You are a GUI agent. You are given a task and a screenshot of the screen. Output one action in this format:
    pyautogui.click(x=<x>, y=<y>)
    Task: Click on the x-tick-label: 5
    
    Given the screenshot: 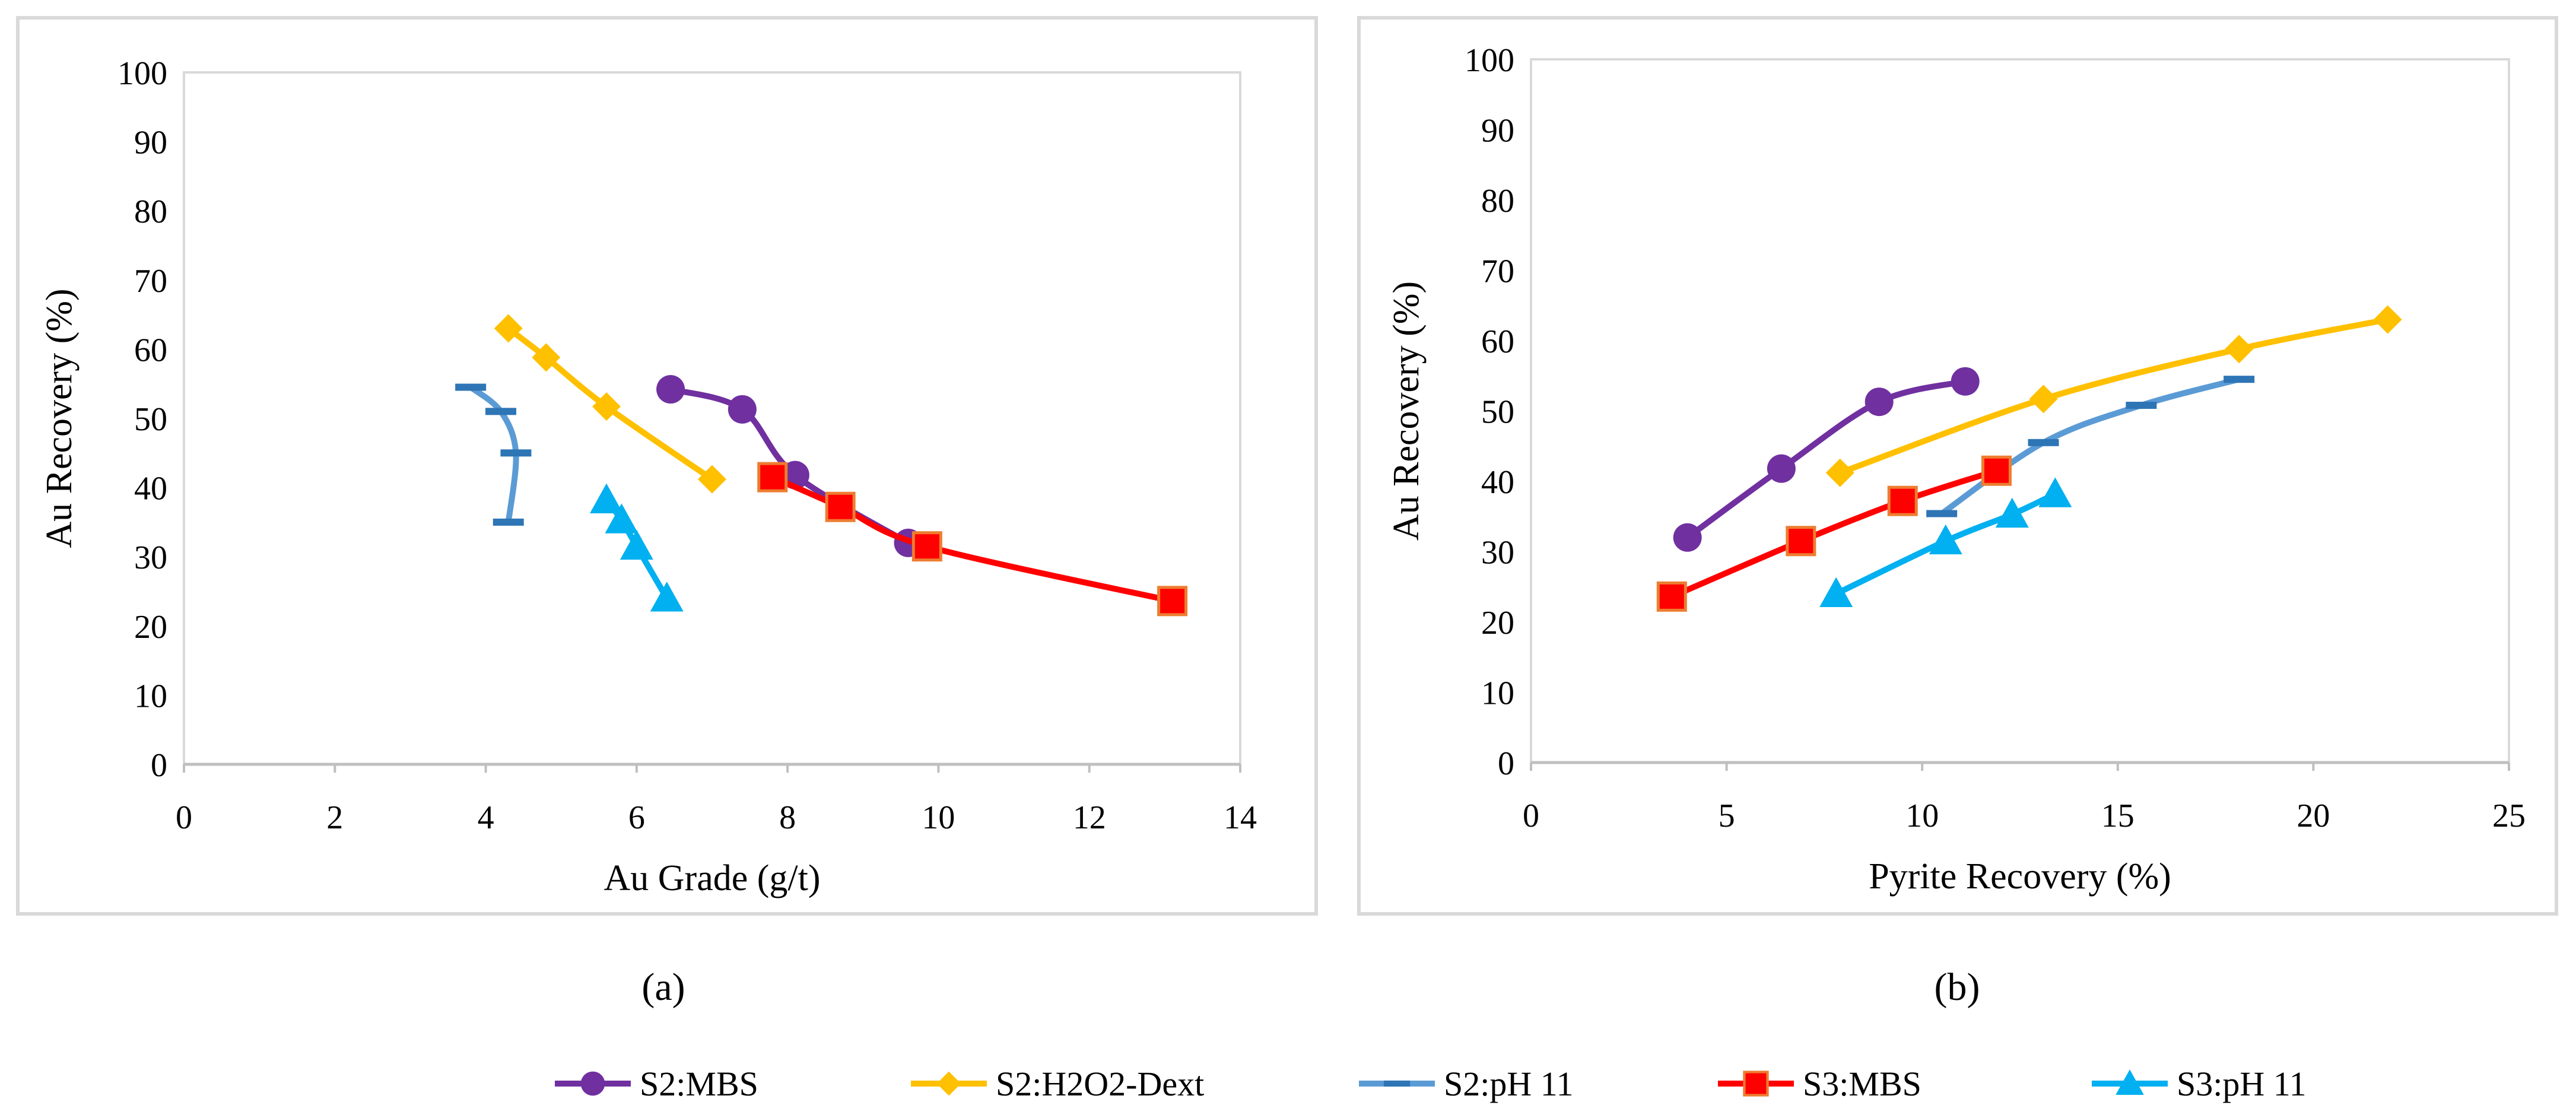 What is the action you would take?
    pyautogui.click(x=1727, y=816)
    